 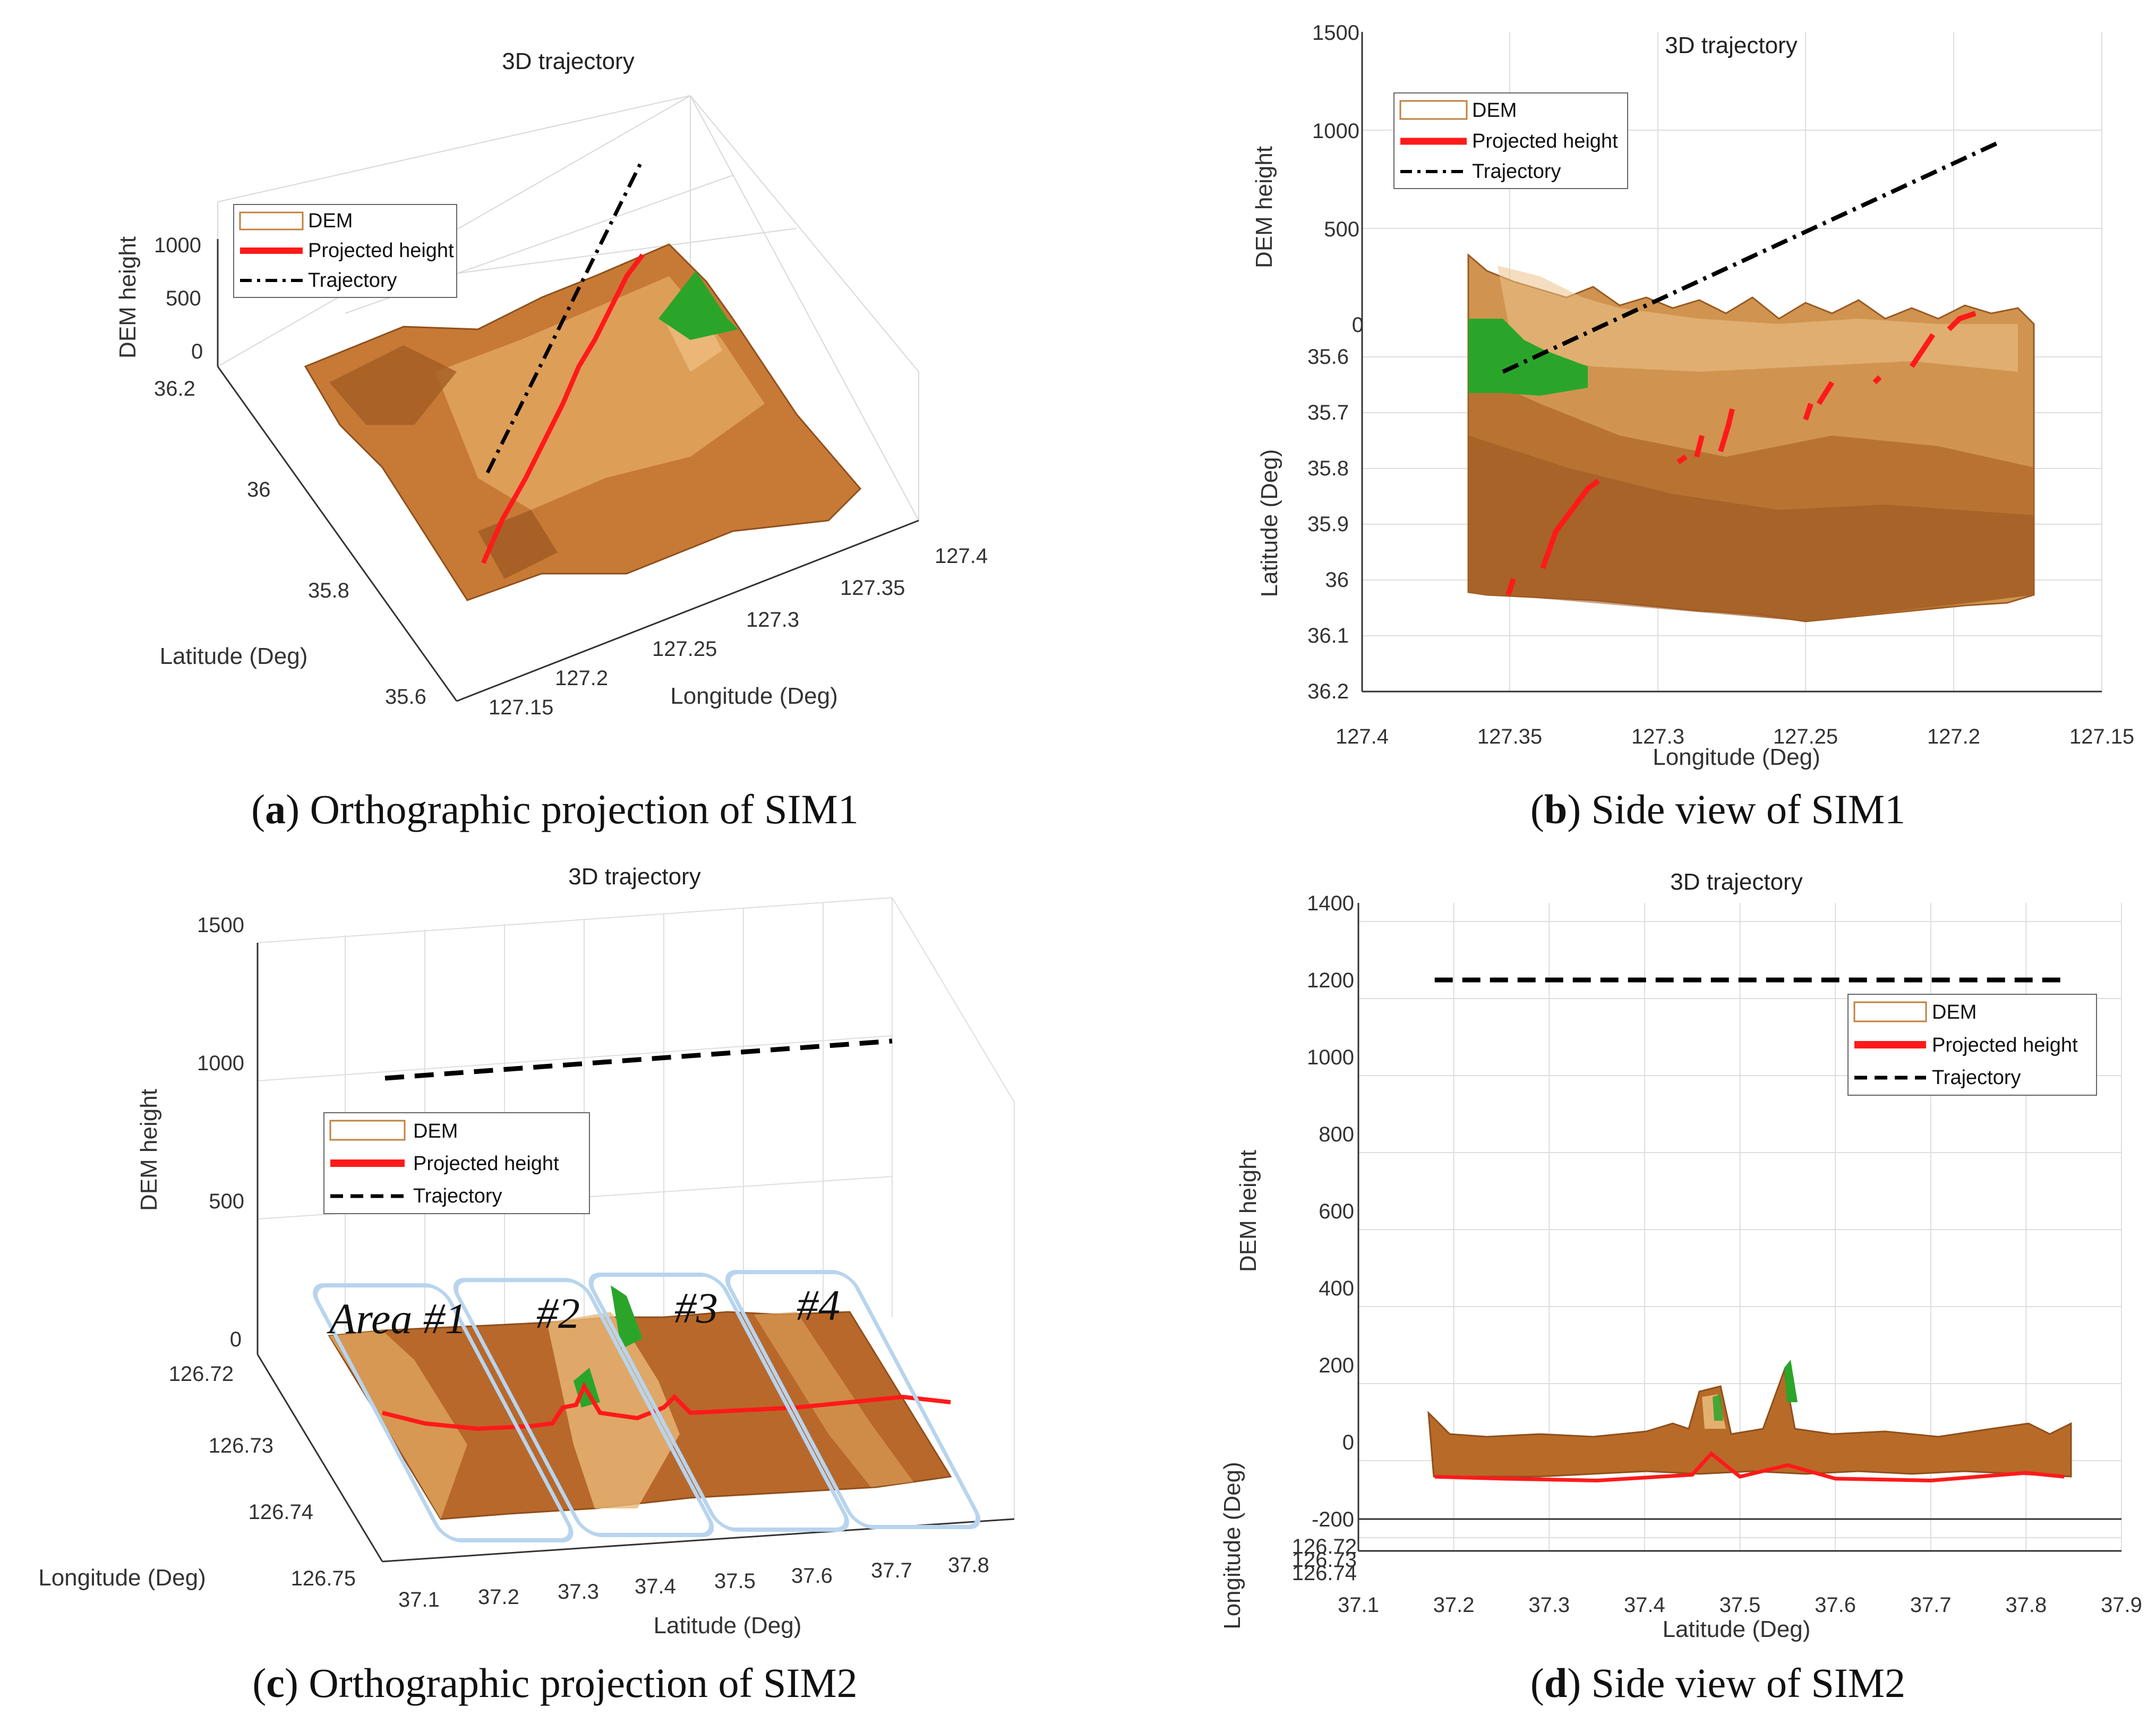 I want to click on panel-a-xtick-4: 127.35, so click(x=872, y=588).